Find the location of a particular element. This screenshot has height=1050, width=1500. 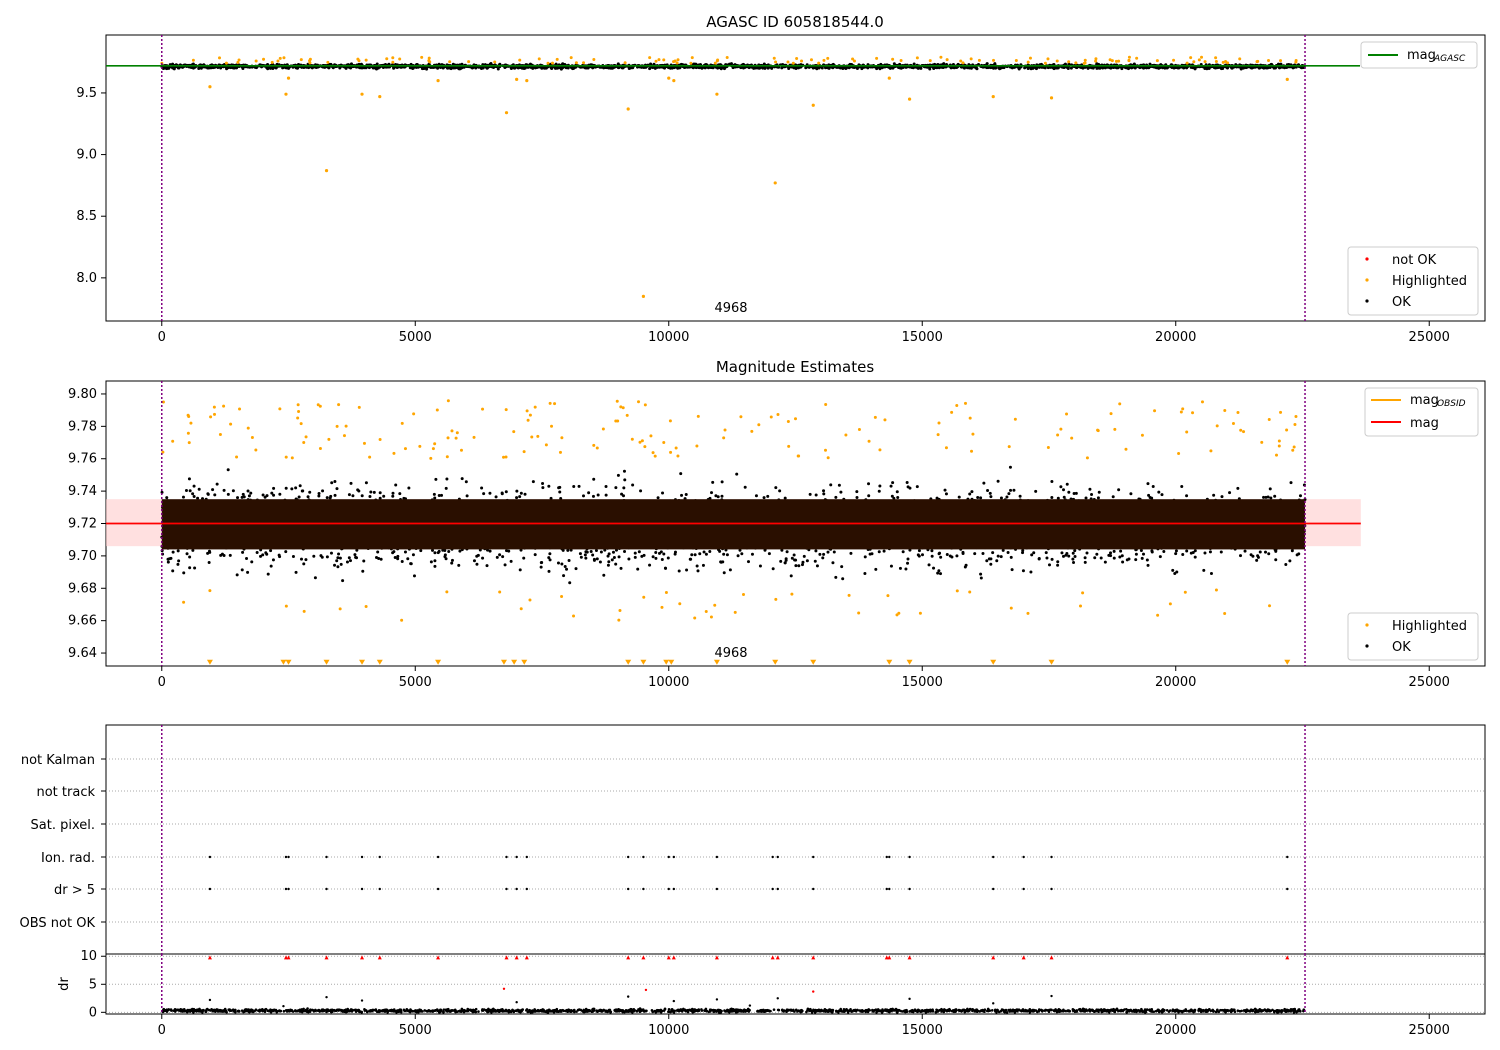

panel2-title: Magnitude Estimates is located at coordinates (795, 367).